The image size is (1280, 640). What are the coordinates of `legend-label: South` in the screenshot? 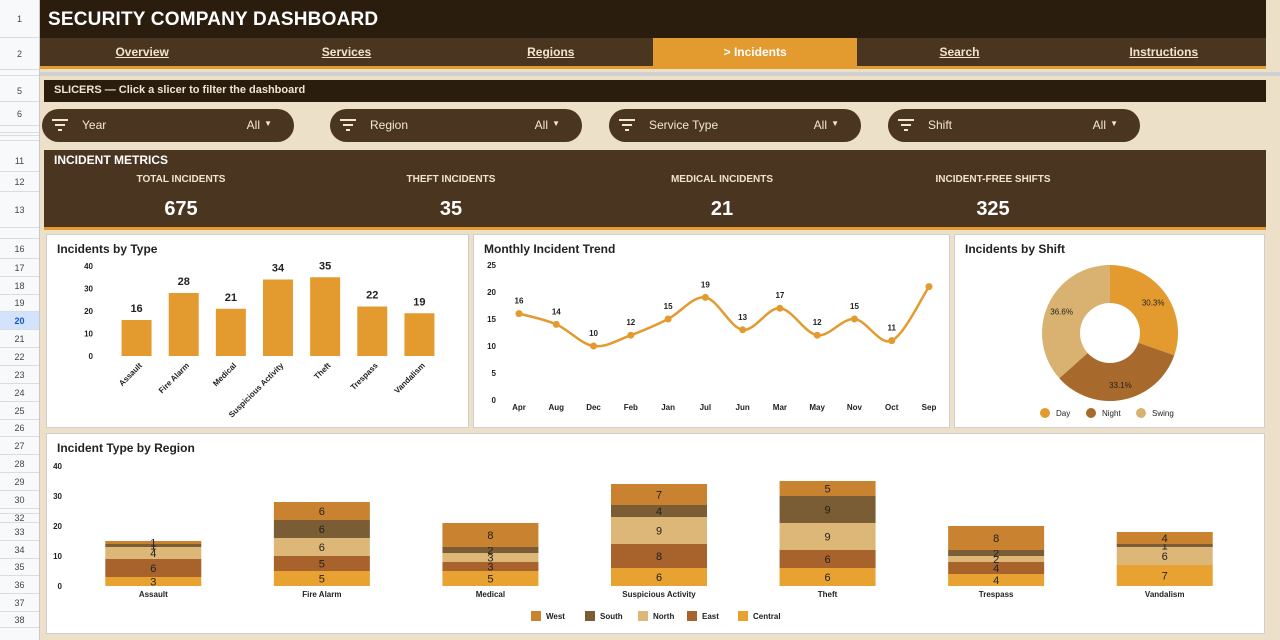 It's located at (611, 616).